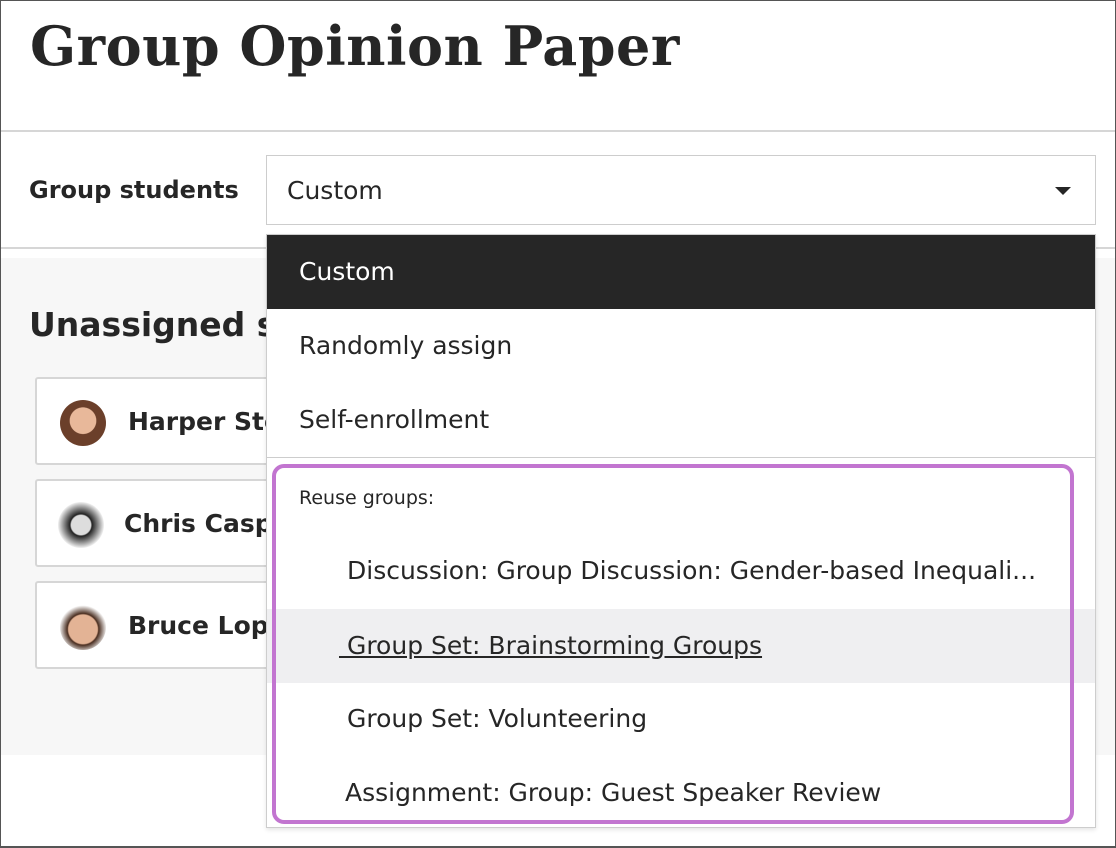 The height and width of the screenshot is (848, 1116). I want to click on page-title: Group Opinion Paper, so click(355, 46).